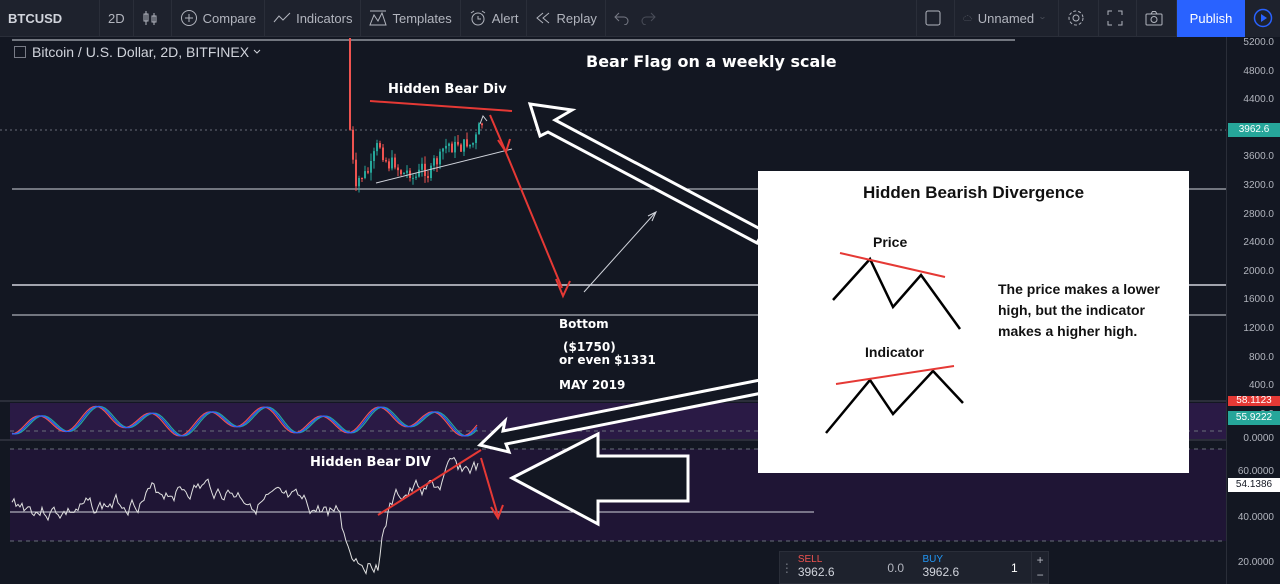 This screenshot has height=584, width=1280. I want to click on quantity-field: 1, so click(1014, 567).